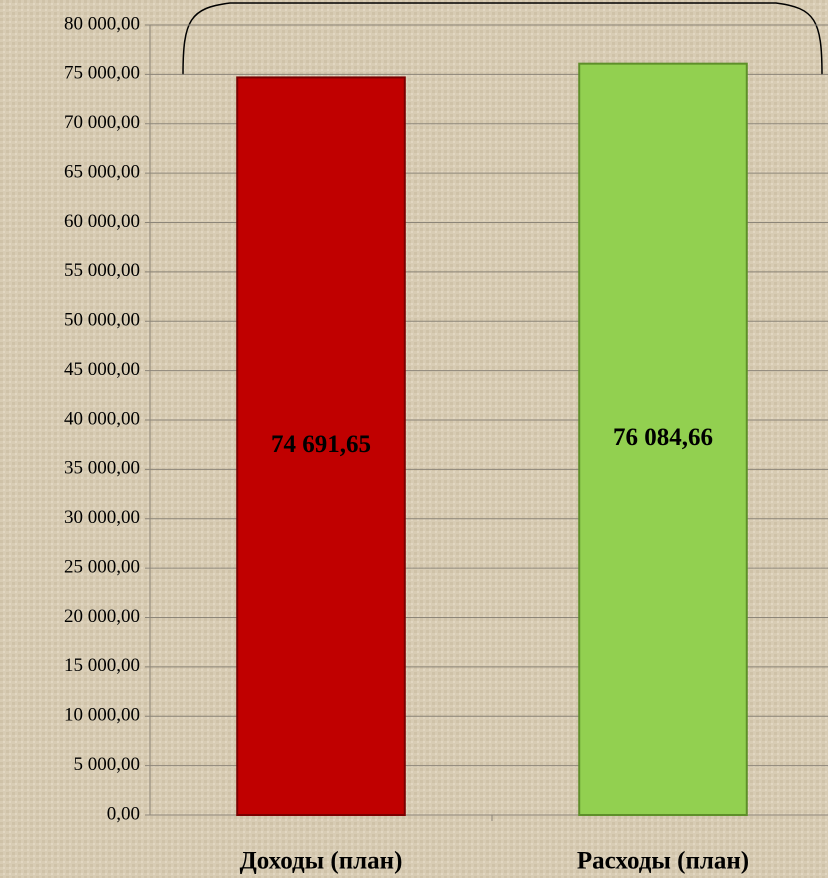  I want to click on y-tick-label: 75 000,00, so click(102, 73).